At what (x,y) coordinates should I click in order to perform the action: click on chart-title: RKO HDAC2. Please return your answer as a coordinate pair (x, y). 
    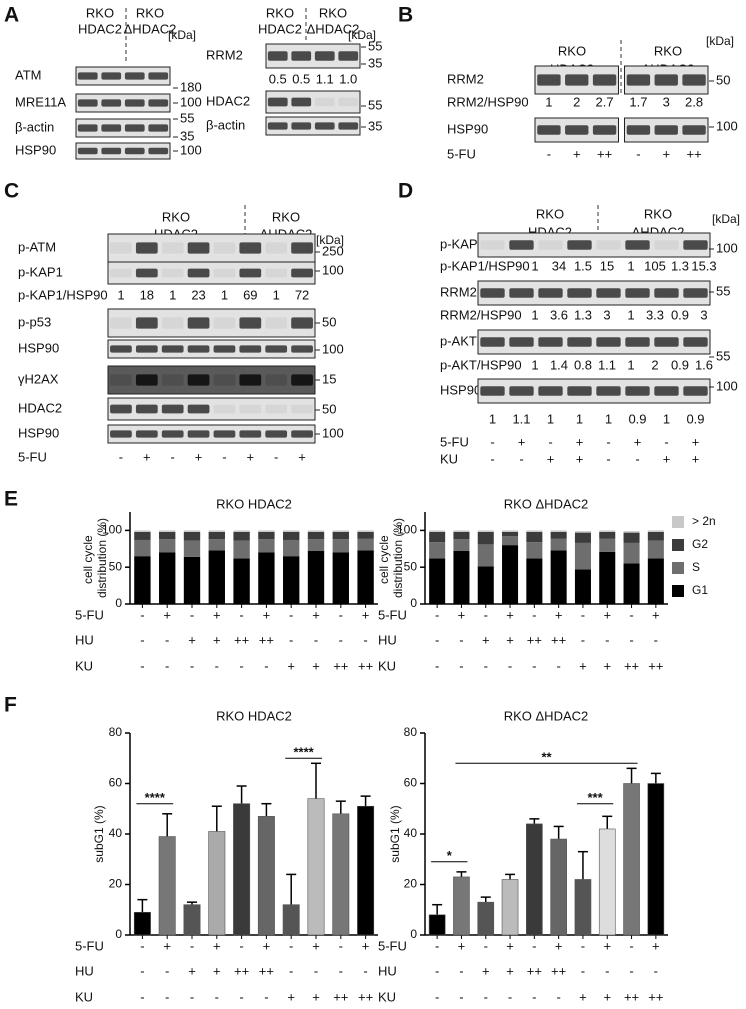
    Looking at the image, I should click on (254, 715).